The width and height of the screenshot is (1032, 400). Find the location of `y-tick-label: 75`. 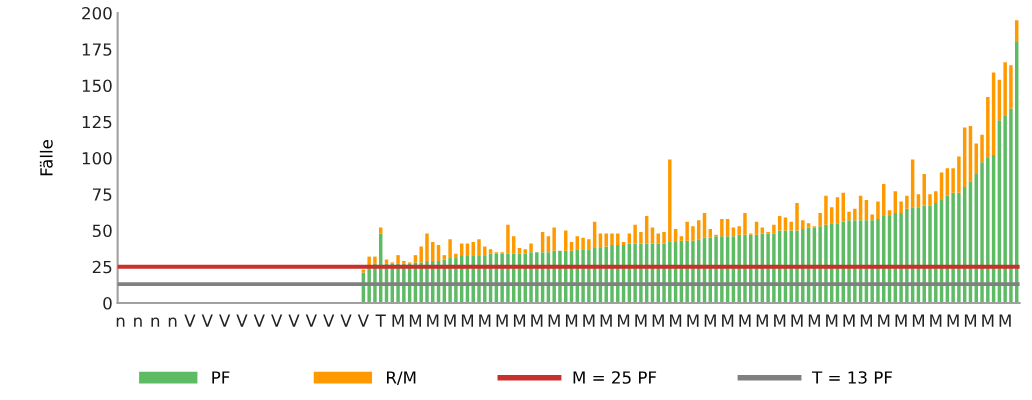

y-tick-label: 75 is located at coordinates (102, 194).